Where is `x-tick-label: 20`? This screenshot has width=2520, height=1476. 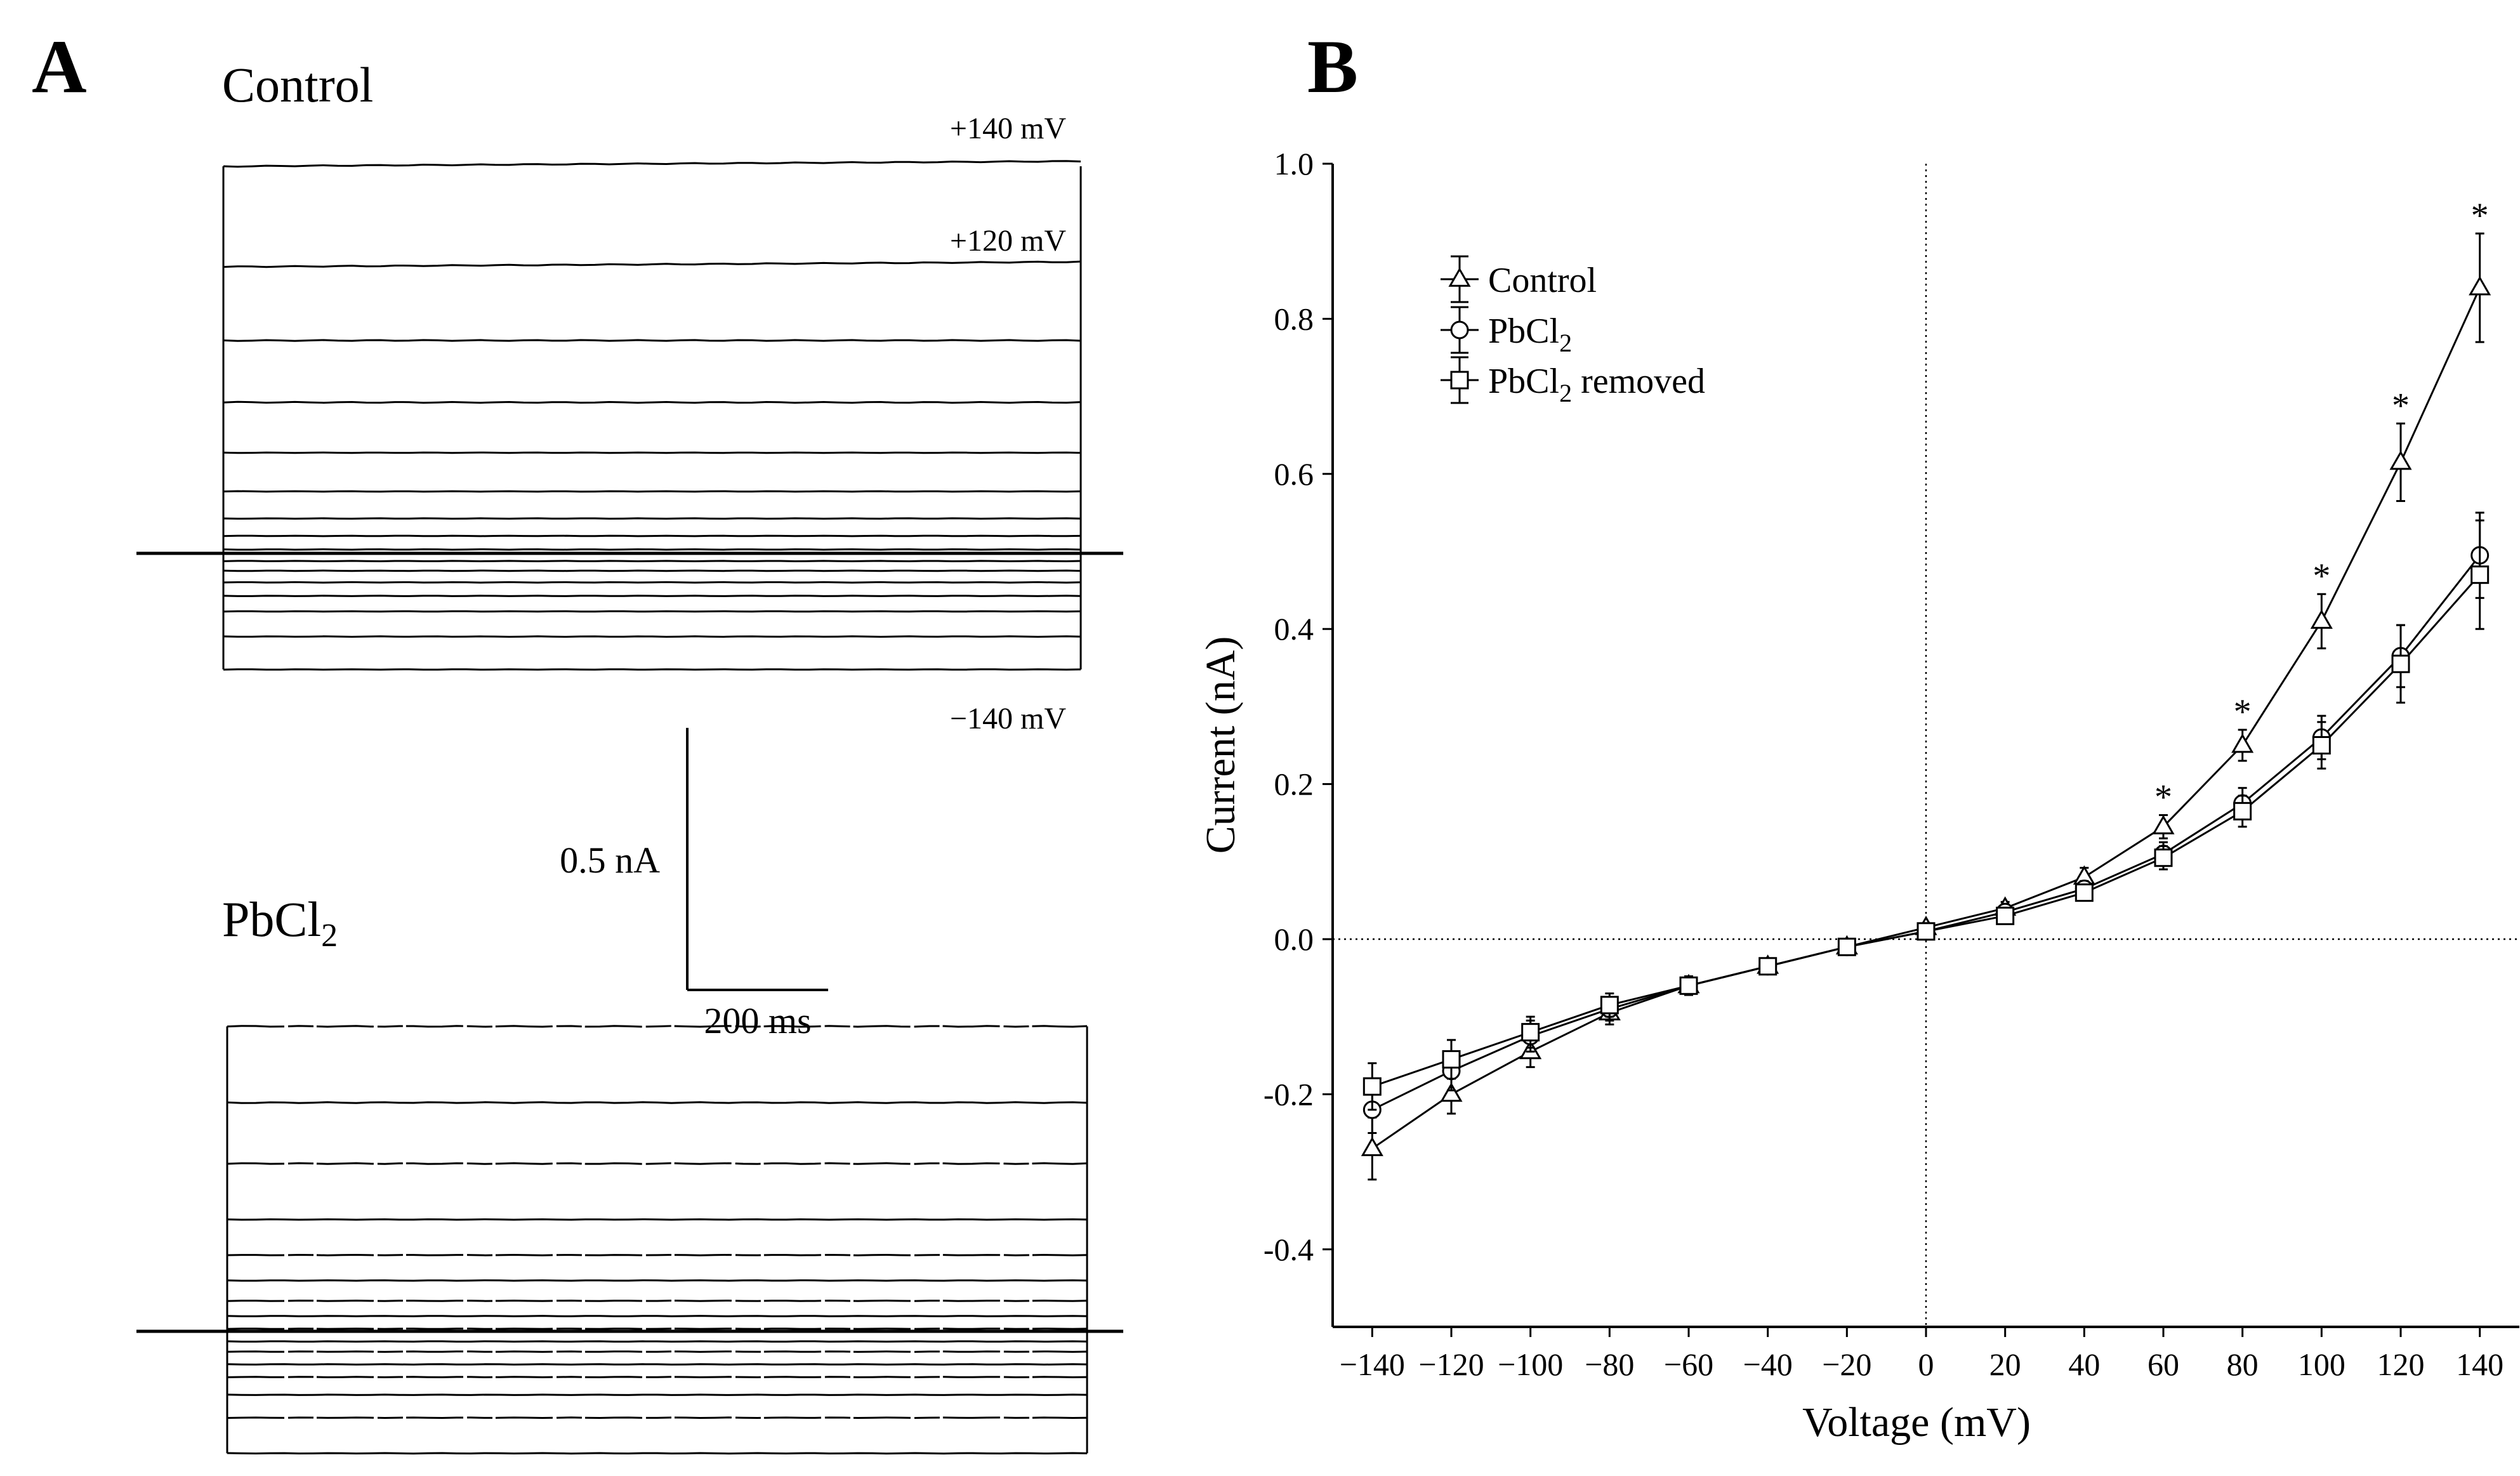
x-tick-label: 20 is located at coordinates (2005, 1364).